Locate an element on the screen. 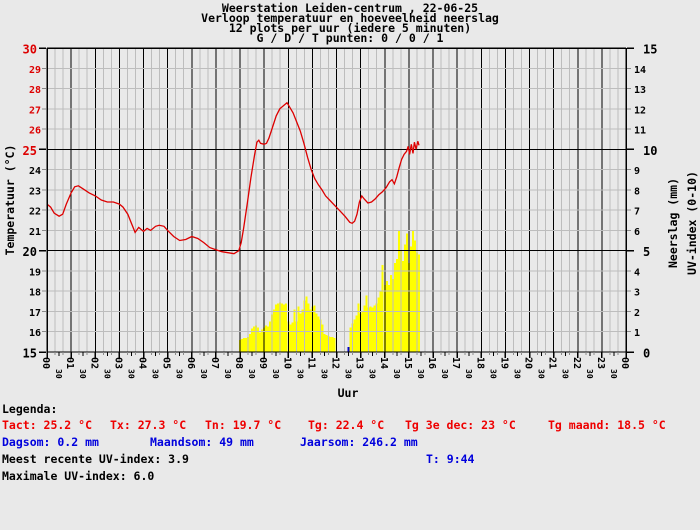 The image size is (700, 530). legend-maandsom: Maandsom: 49 mm is located at coordinates (202, 442).